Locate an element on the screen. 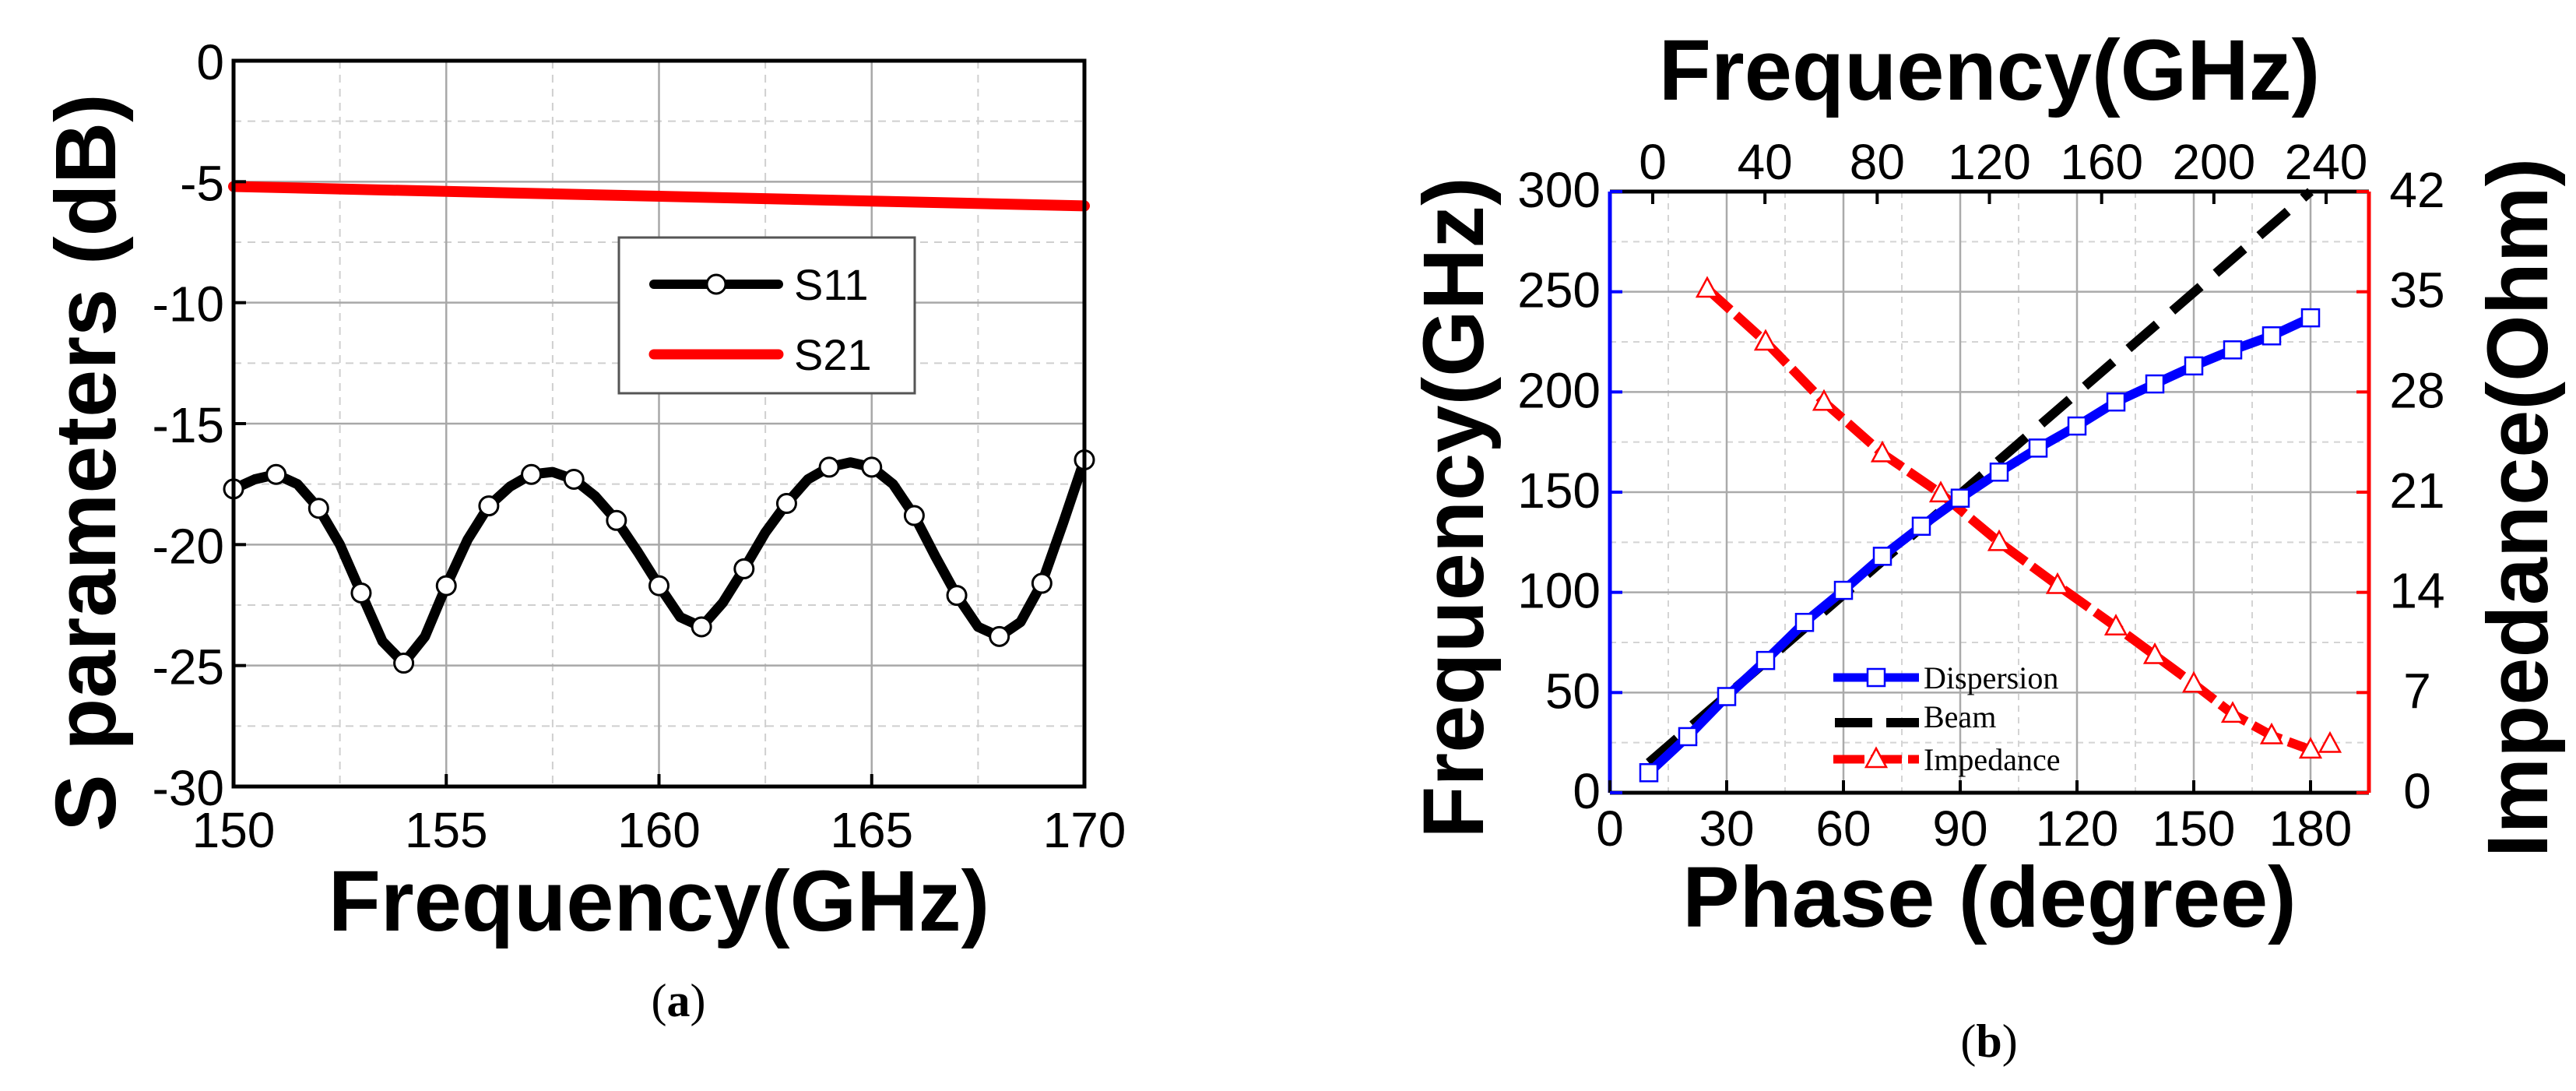 The height and width of the screenshot is (1091, 2576). chart-b-x-tick-label: 60 is located at coordinates (1843, 829).